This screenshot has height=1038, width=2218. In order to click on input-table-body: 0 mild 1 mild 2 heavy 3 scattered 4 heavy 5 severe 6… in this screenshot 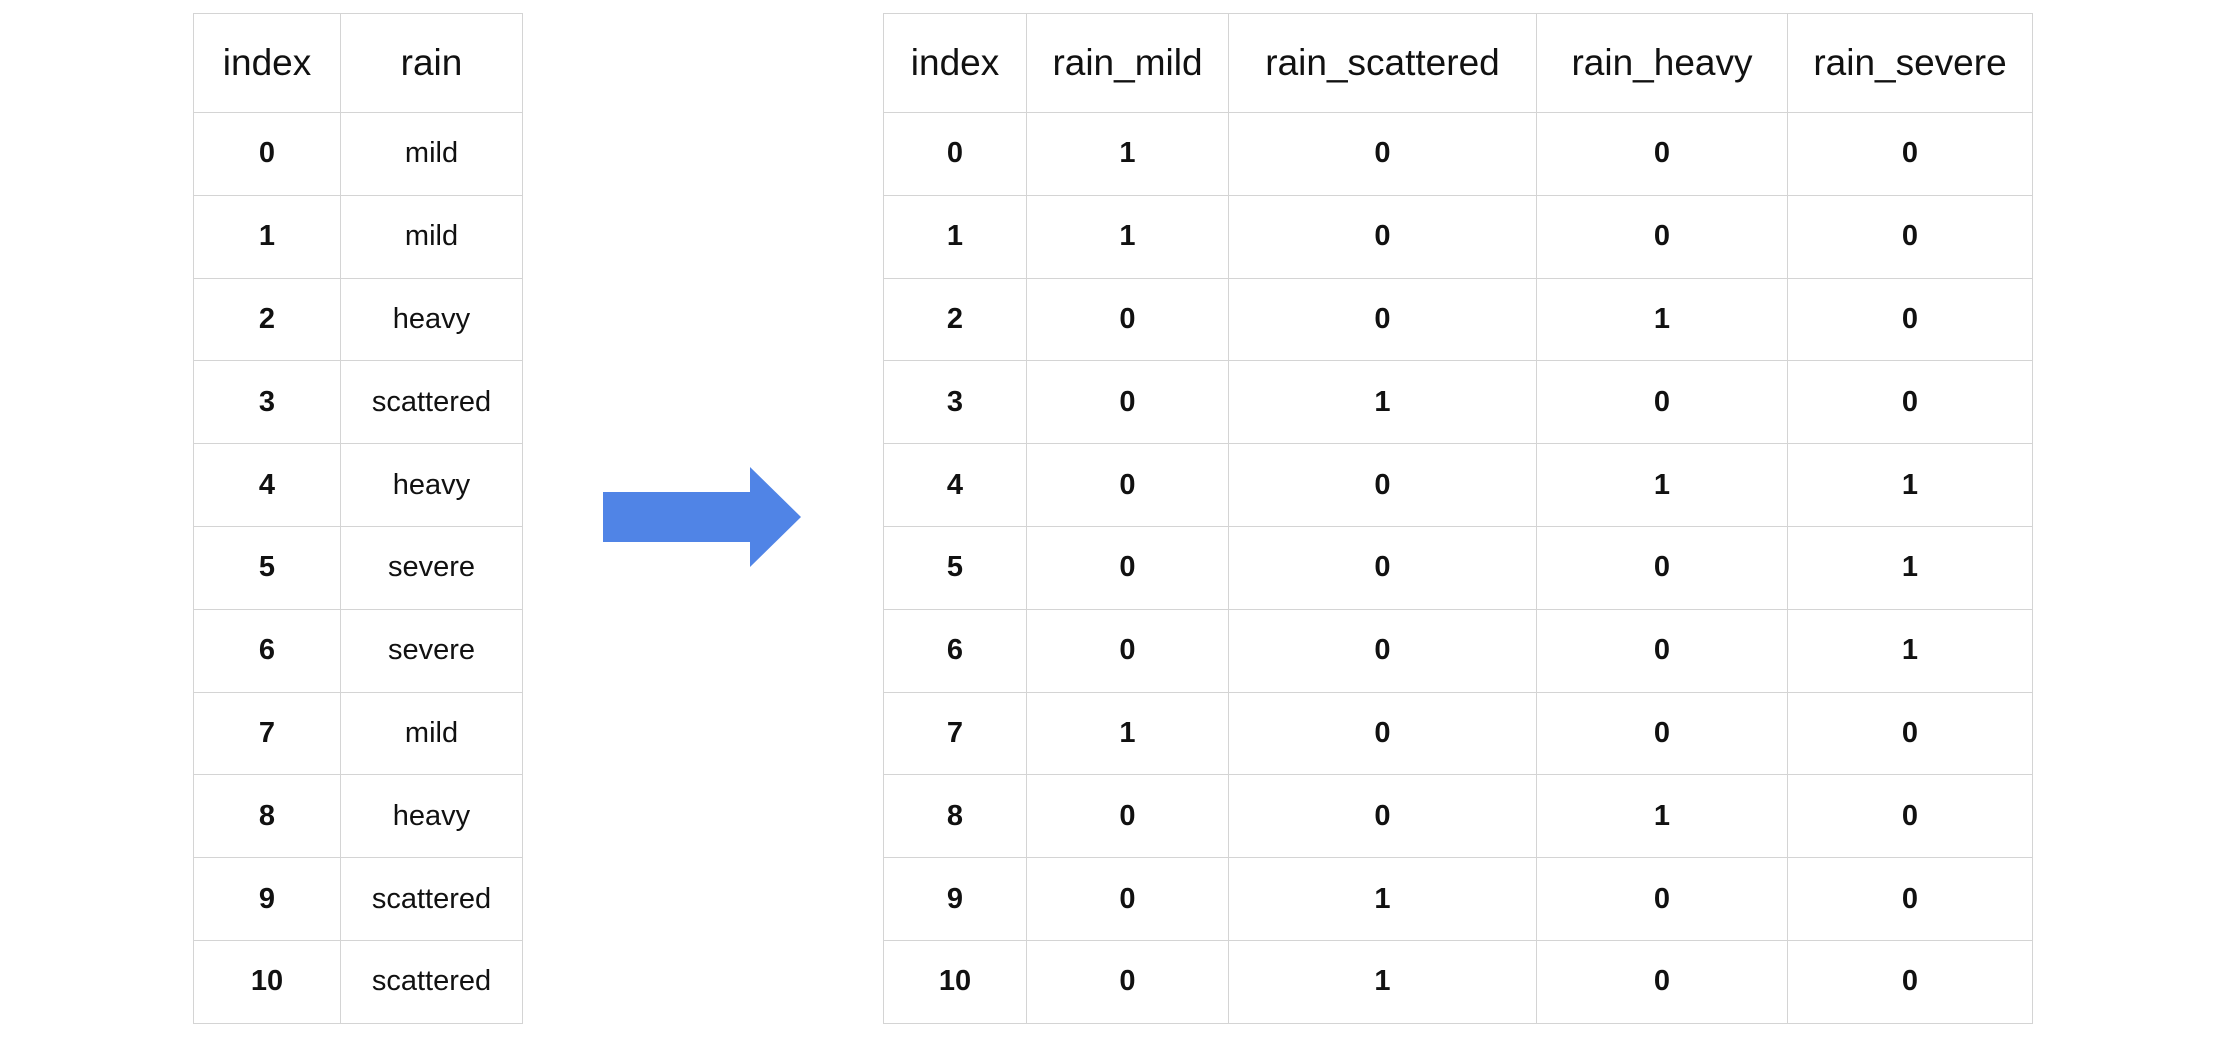, I will do `click(358, 568)`.